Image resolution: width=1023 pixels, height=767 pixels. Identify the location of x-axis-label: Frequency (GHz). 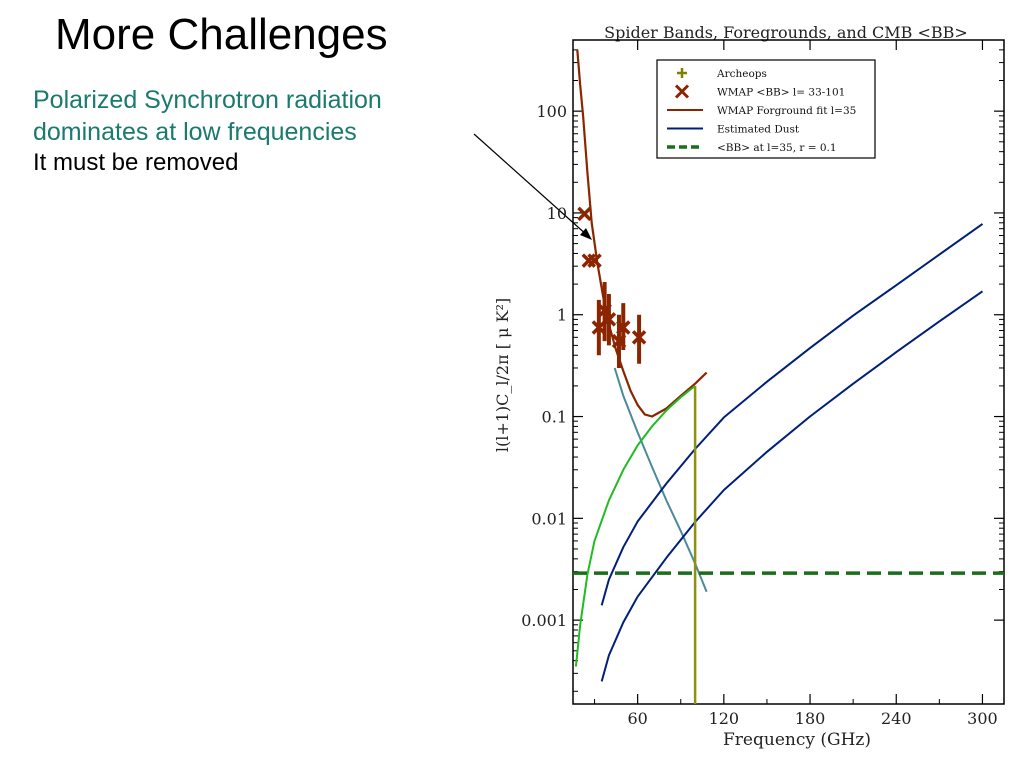
(797, 740).